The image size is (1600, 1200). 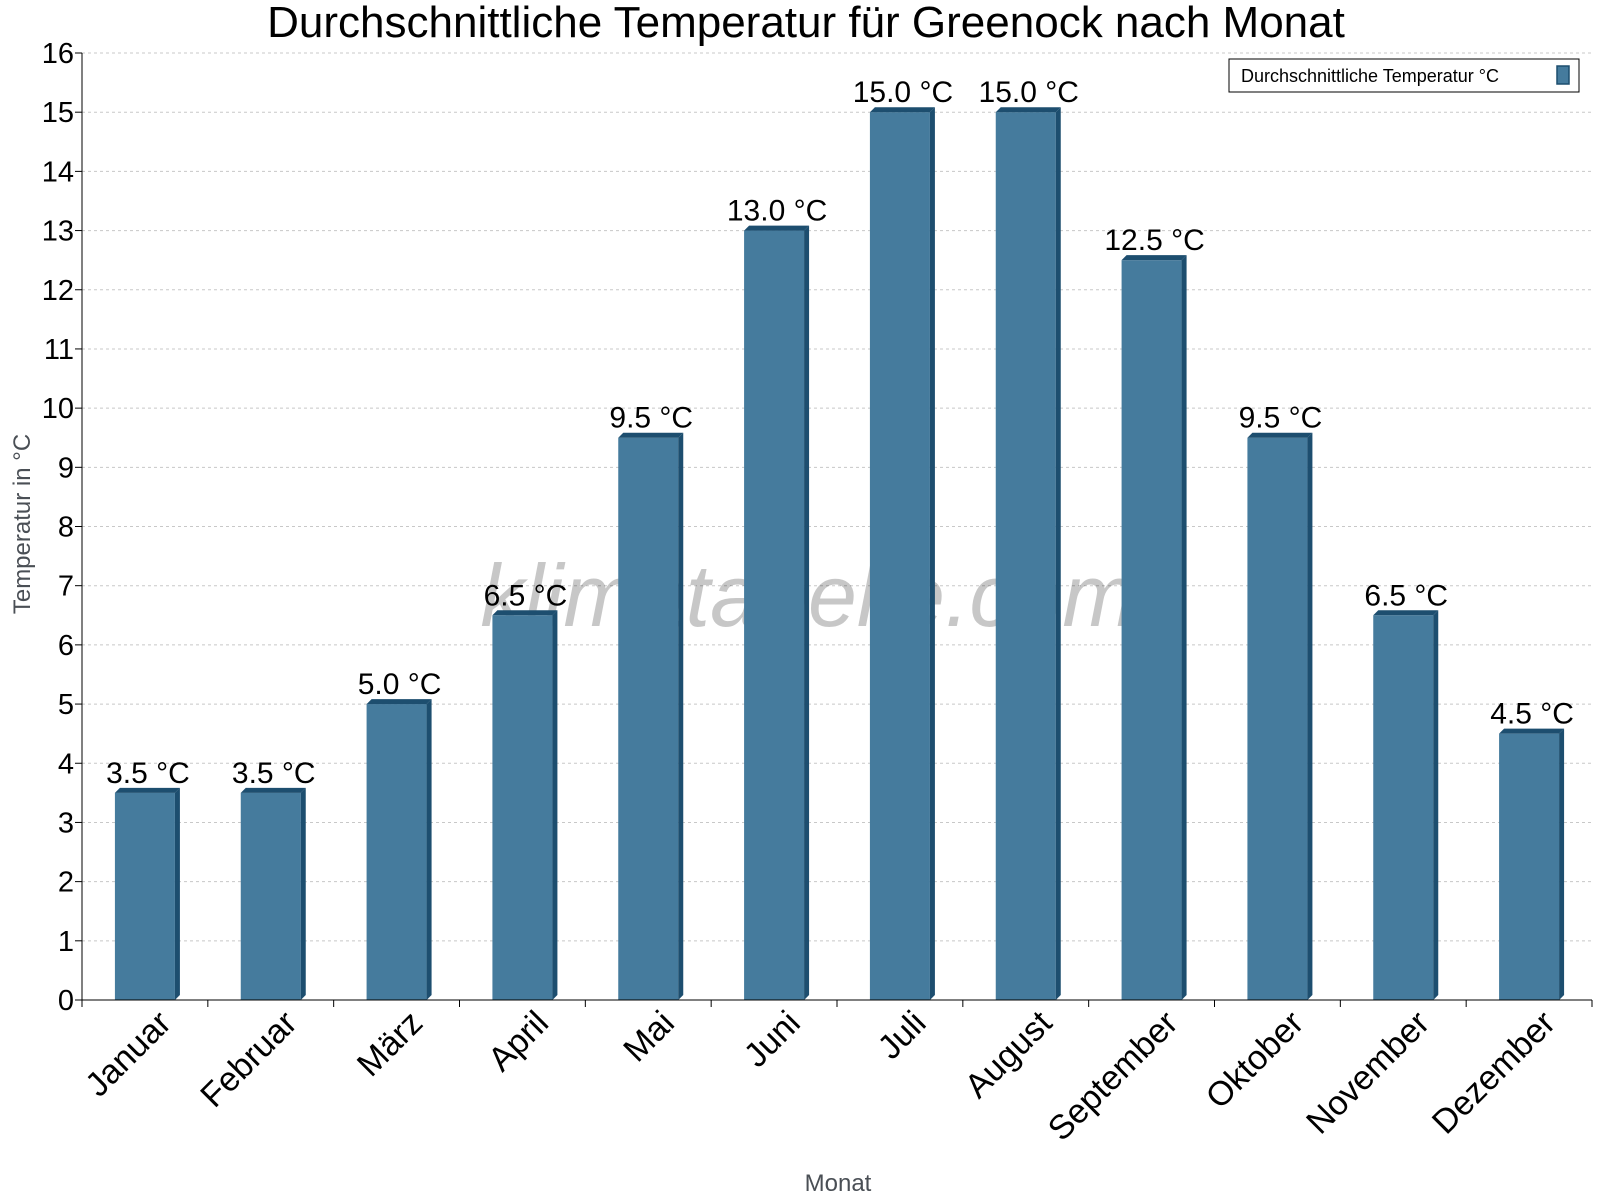 I want to click on bar-august, so click(x=1028, y=553).